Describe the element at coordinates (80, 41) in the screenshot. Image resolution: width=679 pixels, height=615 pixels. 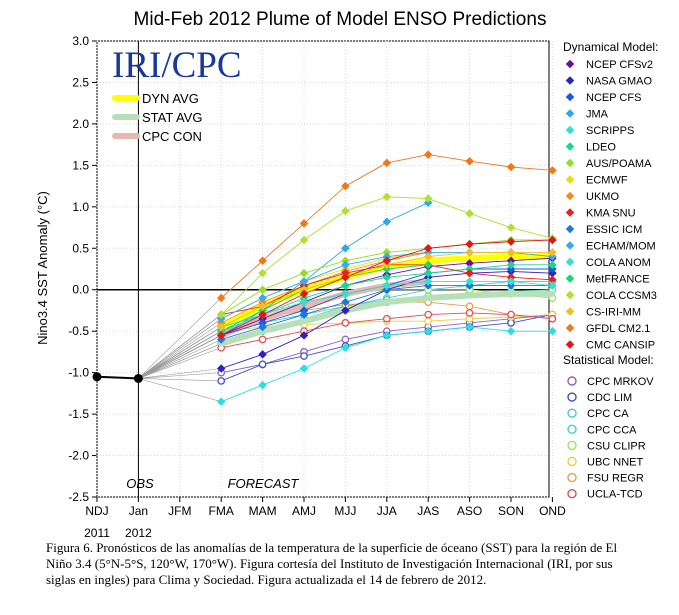
I see `y-tick-label: 3.0` at that location.